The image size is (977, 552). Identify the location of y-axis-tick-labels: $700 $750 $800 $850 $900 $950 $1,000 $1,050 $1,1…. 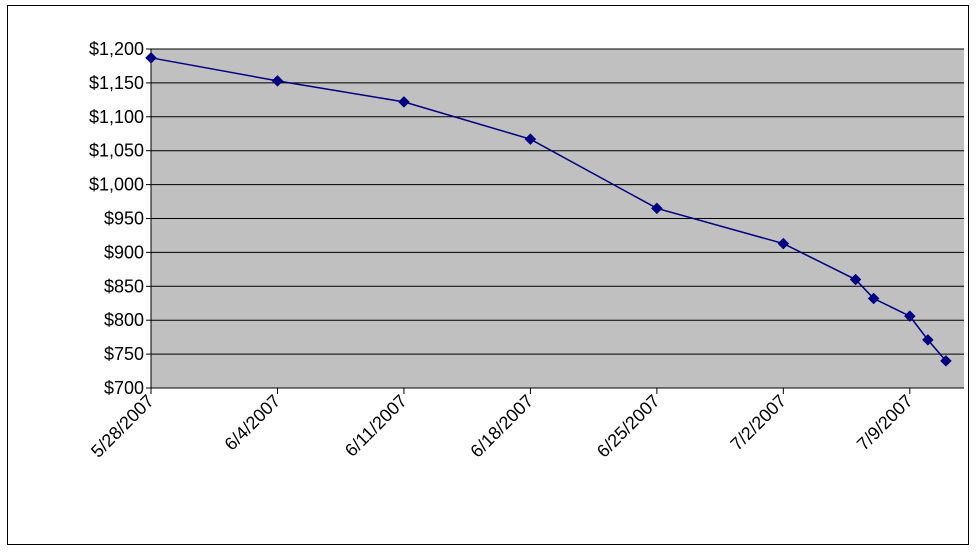
(116, 218).